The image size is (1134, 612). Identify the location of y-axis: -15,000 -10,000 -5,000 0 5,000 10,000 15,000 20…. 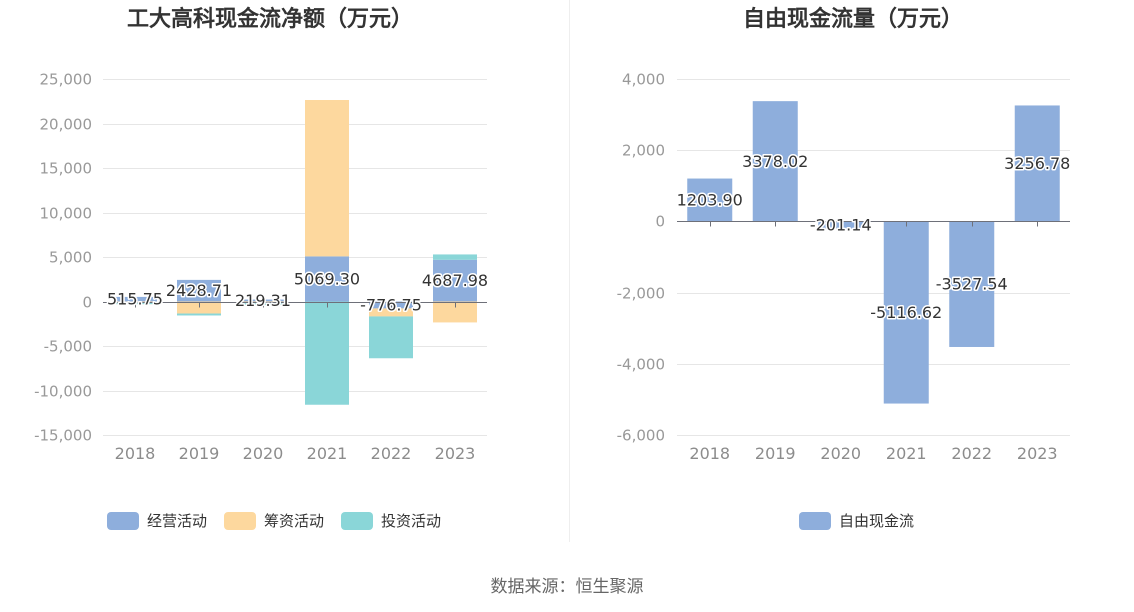
(63, 258).